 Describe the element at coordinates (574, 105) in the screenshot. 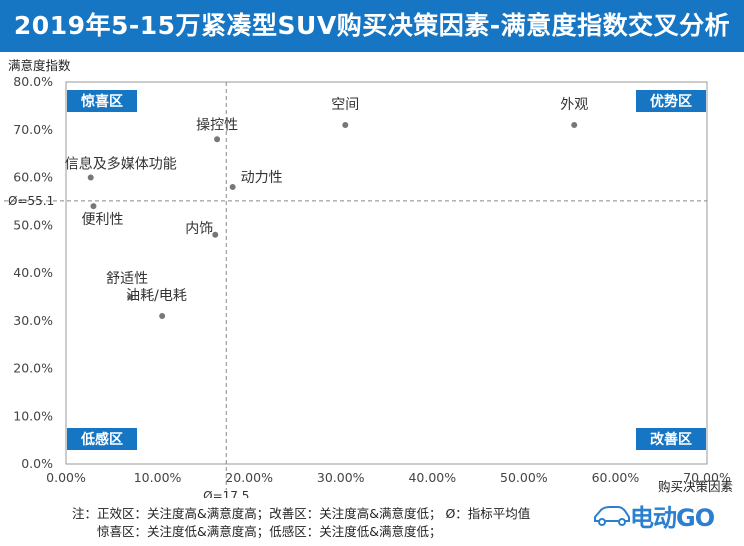

I see `data-point-label: 外观` at that location.